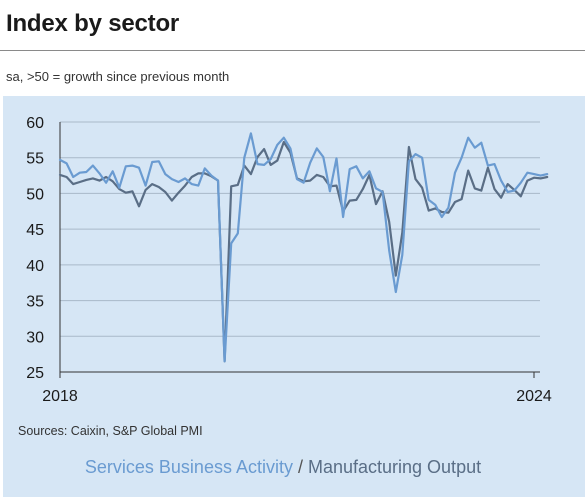  What do you see at coordinates (35, 373) in the screenshot?
I see `y-tick-label: 25` at bounding box center [35, 373].